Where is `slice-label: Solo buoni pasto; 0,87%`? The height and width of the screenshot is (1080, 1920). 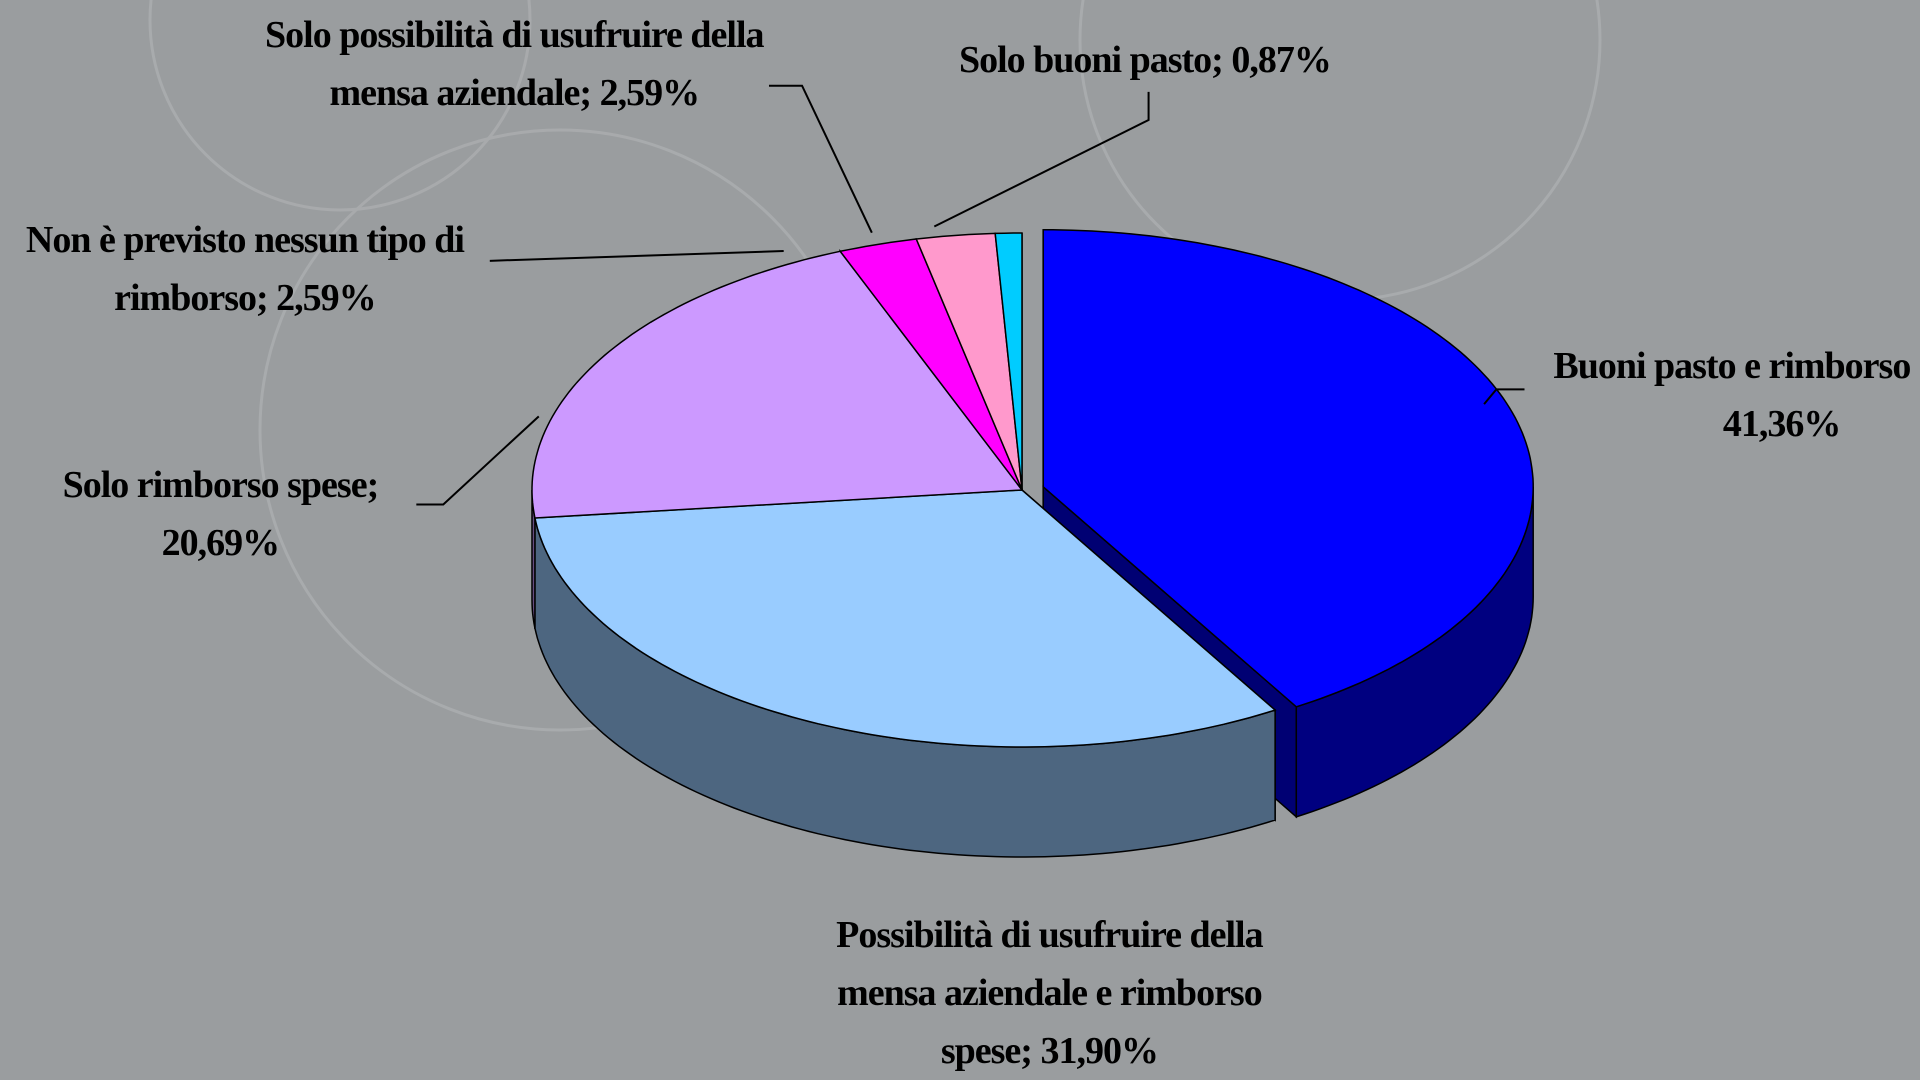 slice-label: Solo buoni pasto; 0,87% is located at coordinates (1145, 60).